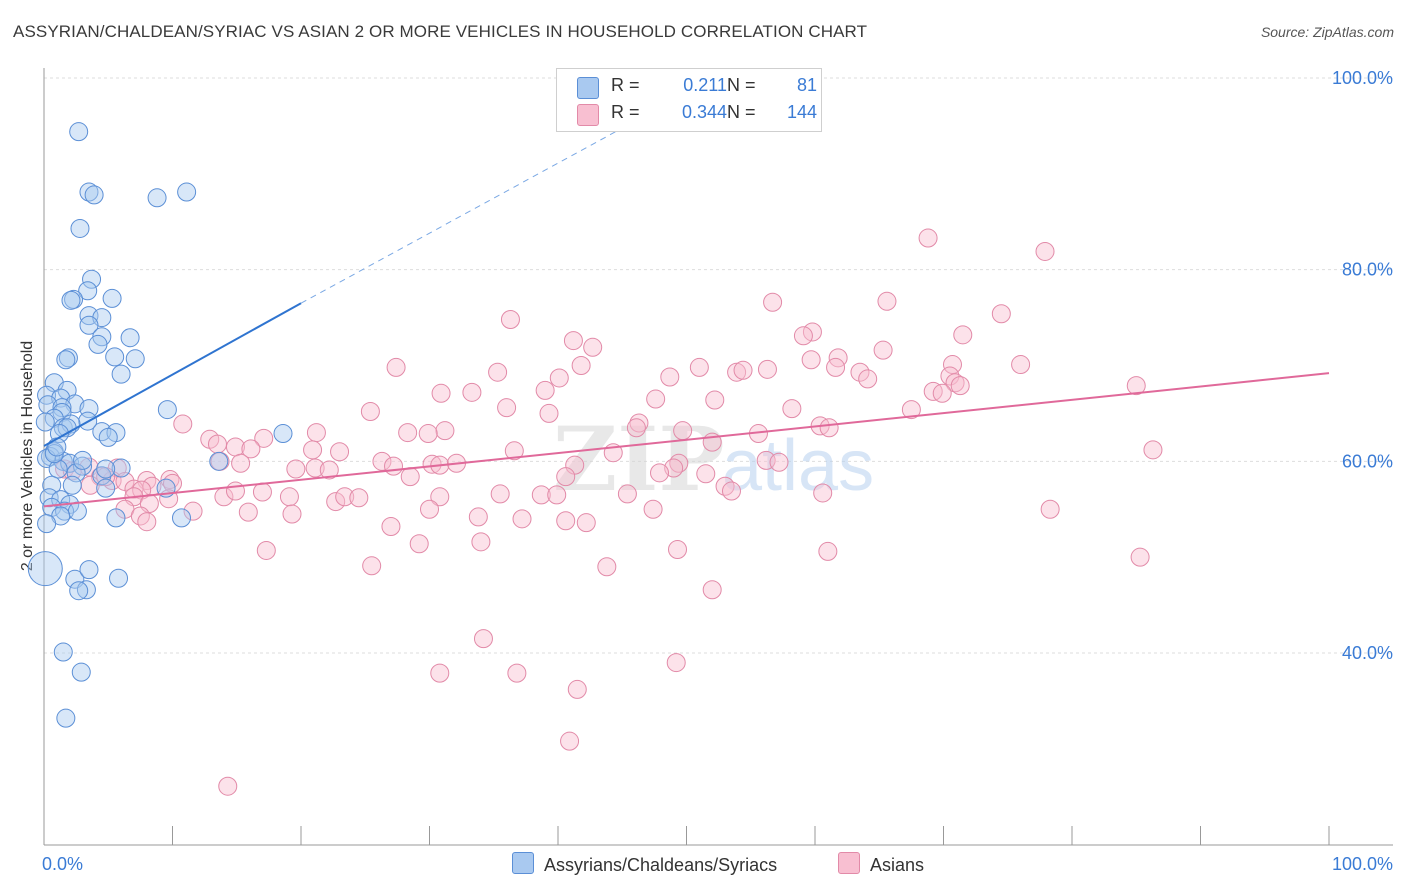  I want to click on y-tick-label: 100.0%, so click(1362, 78).